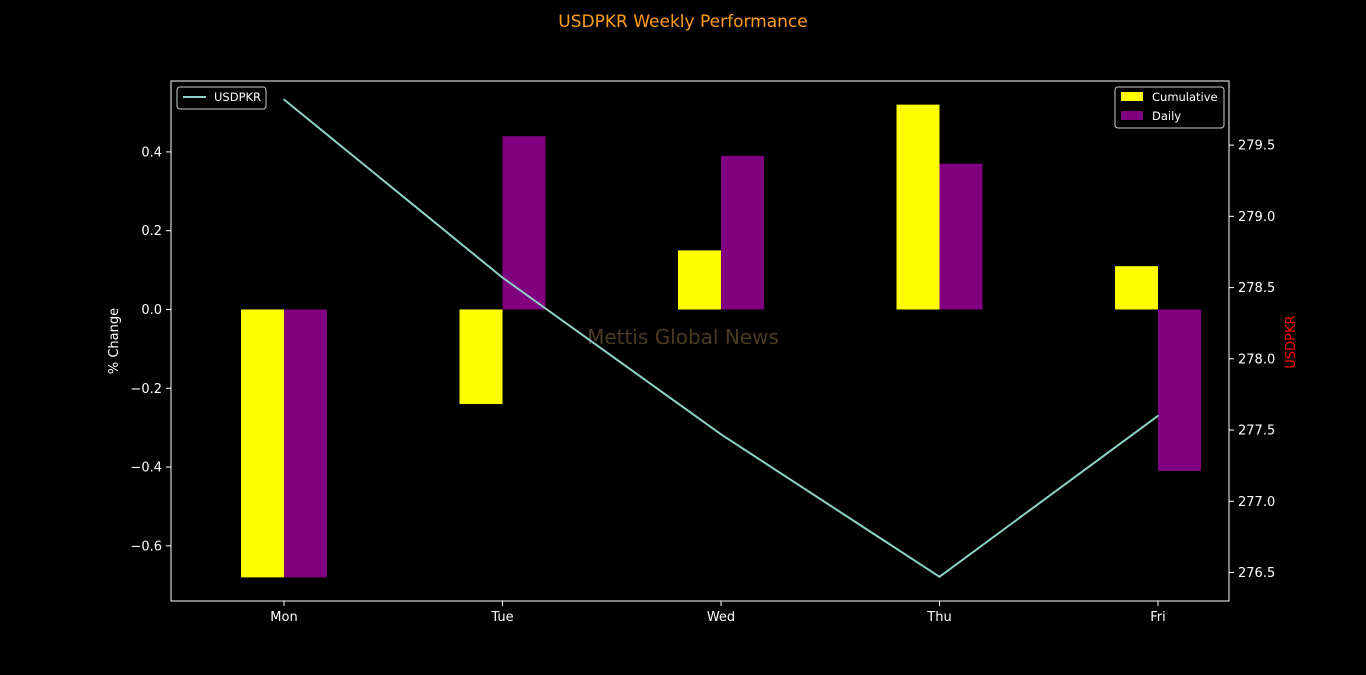  I want to click on bar-cumulative-fri, so click(1136, 288).